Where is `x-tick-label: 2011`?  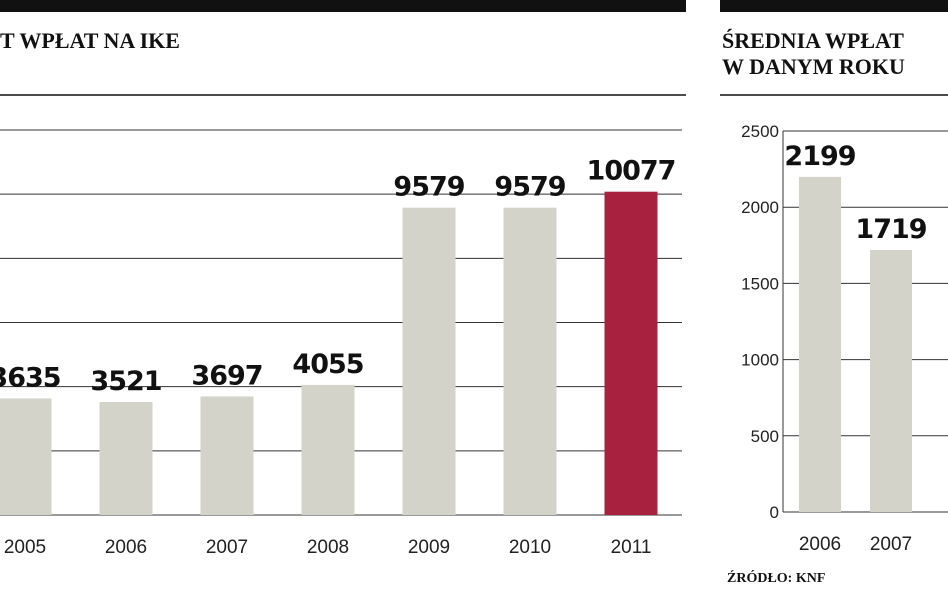
x-tick-label: 2011 is located at coordinates (631, 547).